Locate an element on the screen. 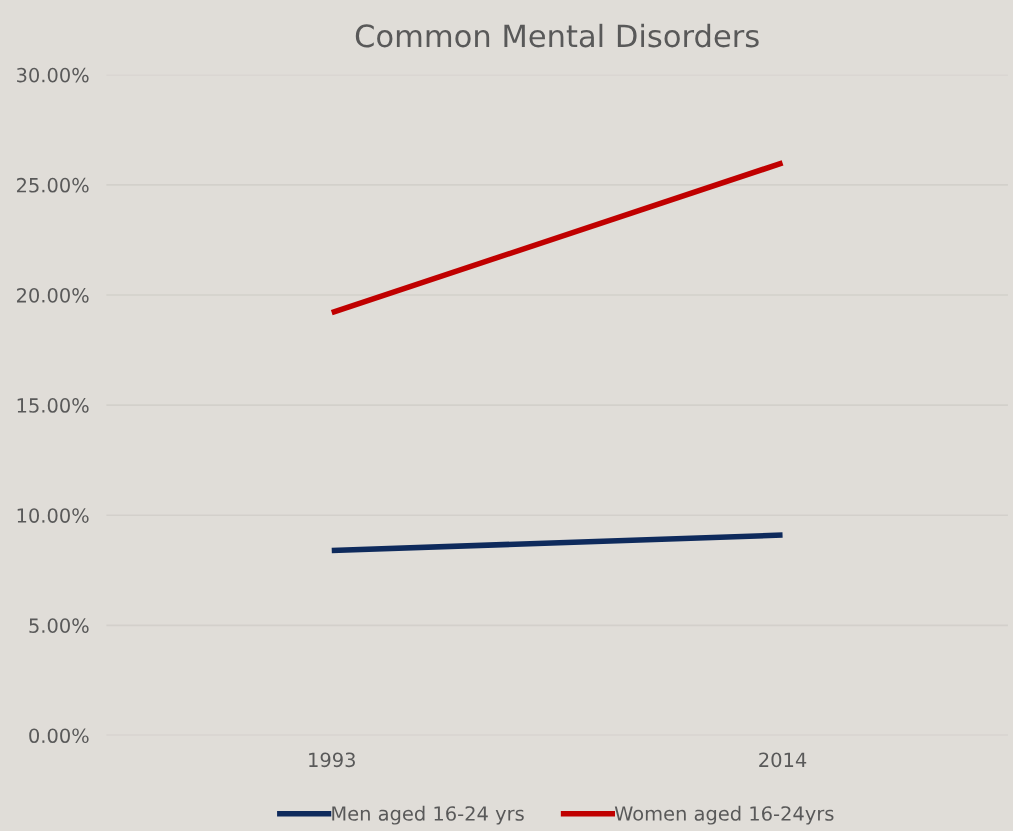  chart-title: Common Mental Disorders is located at coordinates (557, 35).